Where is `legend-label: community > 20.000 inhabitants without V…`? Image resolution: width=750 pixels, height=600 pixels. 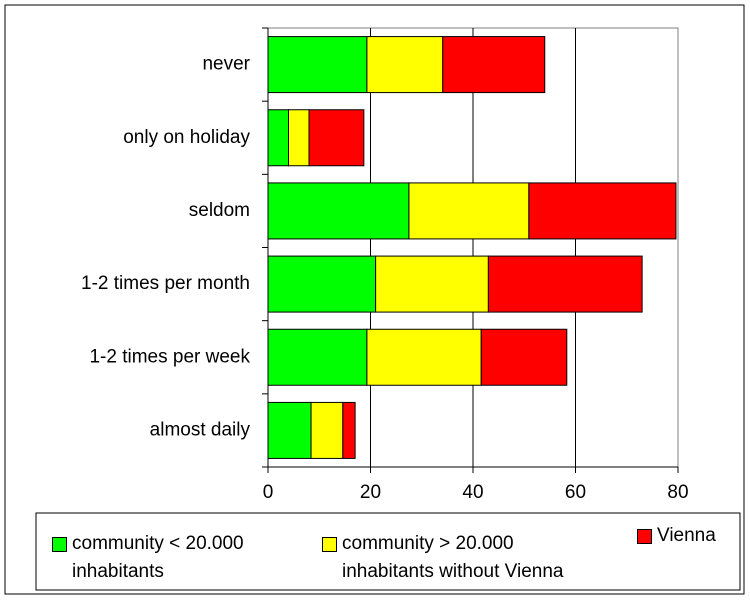
legend-label: community > 20.000 inhabitants without V… is located at coordinates (453, 557).